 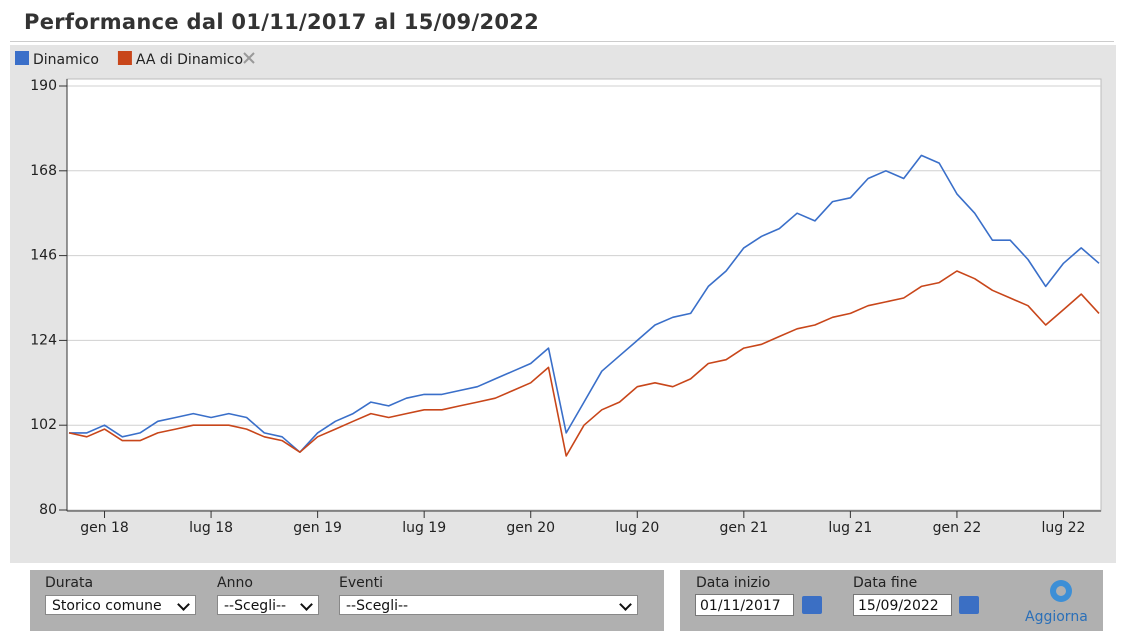 I want to click on date-input: 15/09/2022, so click(x=902, y=605).